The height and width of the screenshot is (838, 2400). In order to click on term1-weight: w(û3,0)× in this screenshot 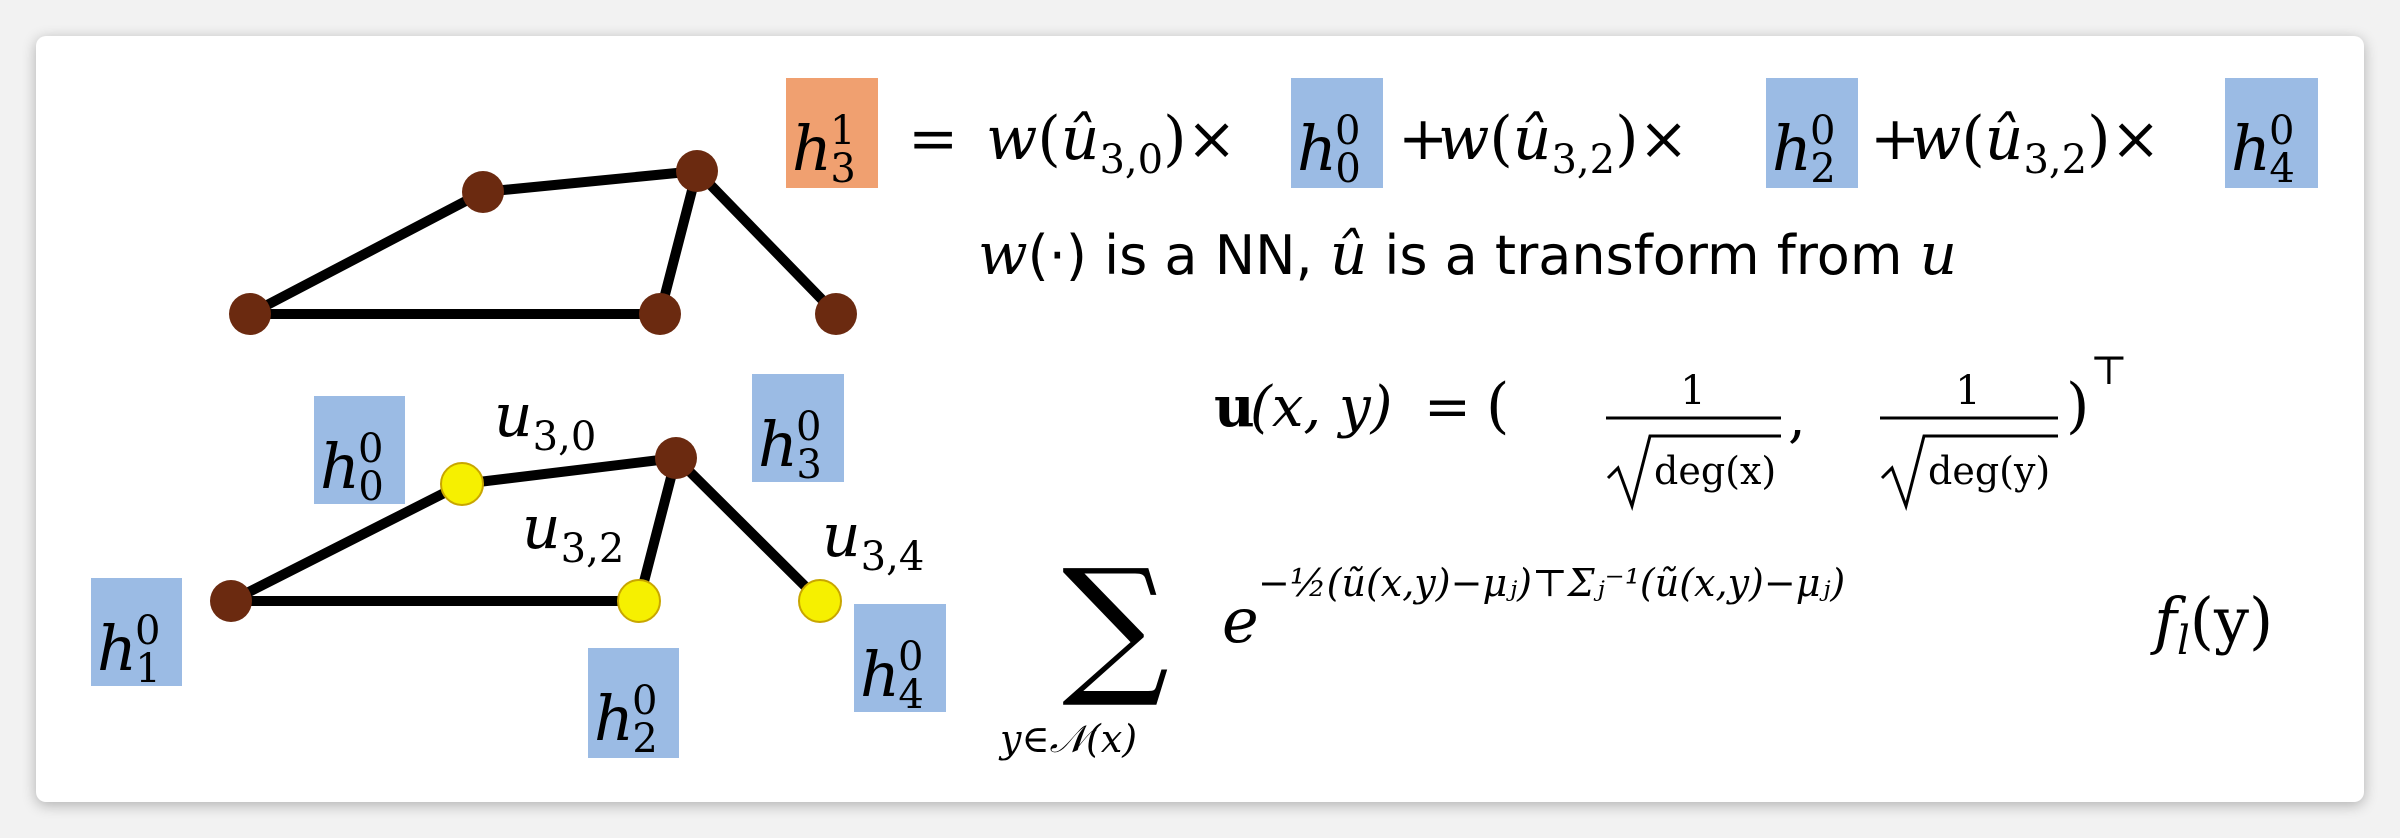, I will do `click(1111, 143)`.